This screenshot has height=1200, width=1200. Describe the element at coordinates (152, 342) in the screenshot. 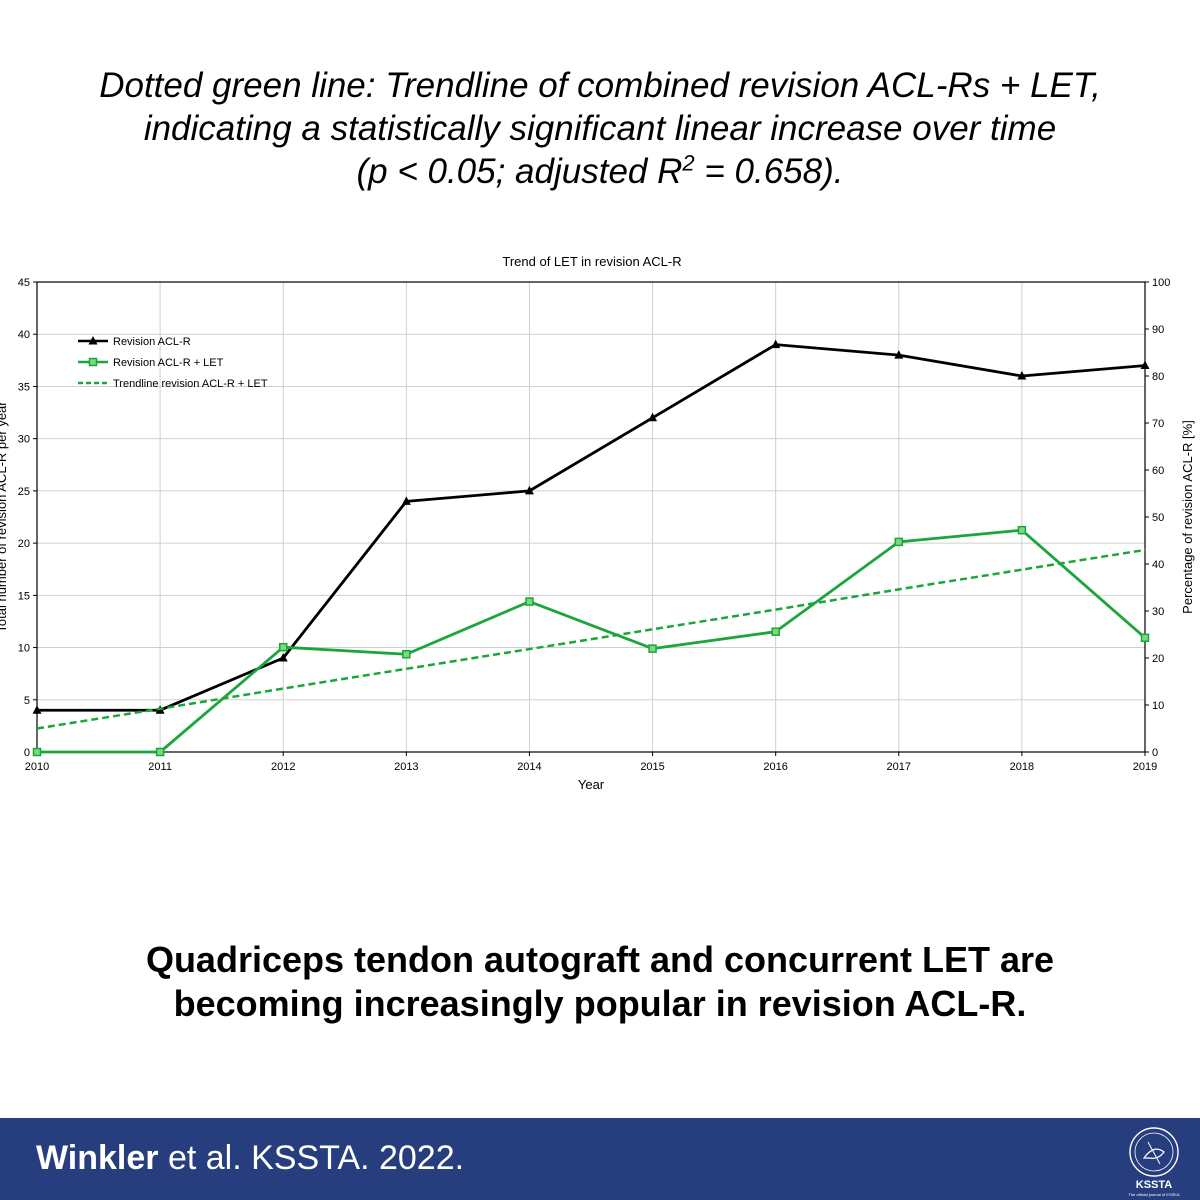

I see `legend-label: Revision ACL-R` at that location.